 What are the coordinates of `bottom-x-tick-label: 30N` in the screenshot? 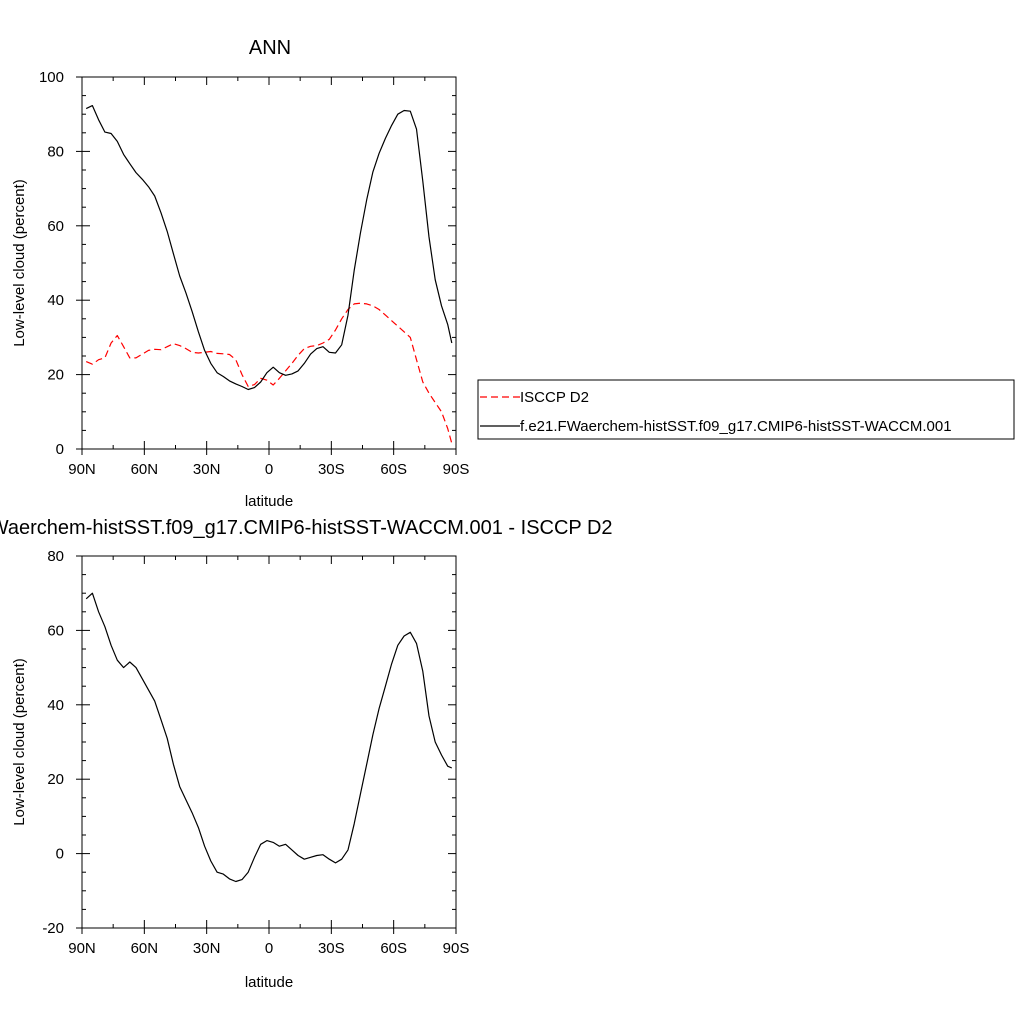 It's located at (207, 948).